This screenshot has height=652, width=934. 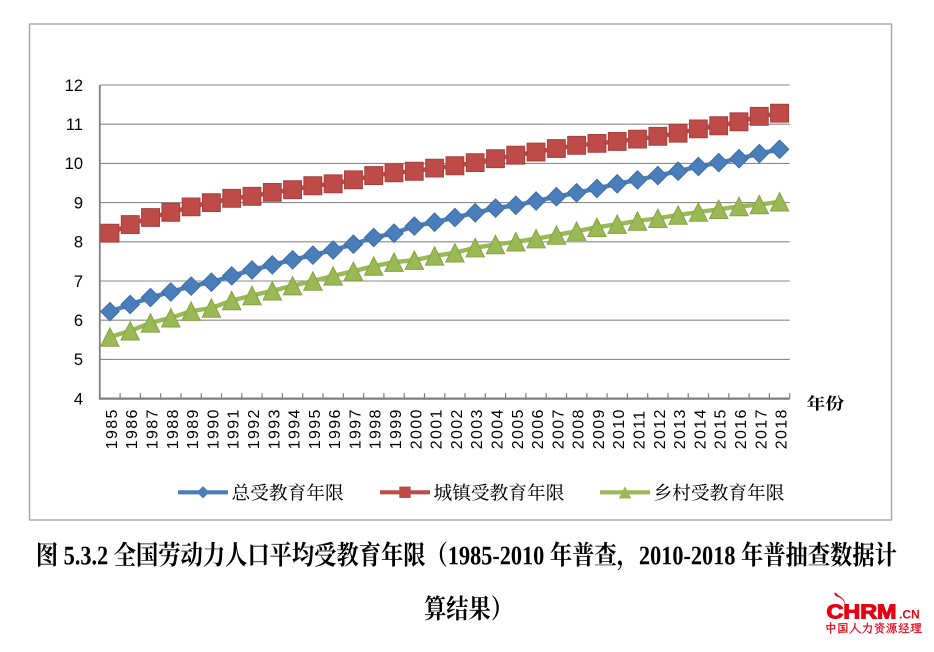 What do you see at coordinates (558, 428) in the screenshot?
I see `svg-text: 2007` at bounding box center [558, 428].